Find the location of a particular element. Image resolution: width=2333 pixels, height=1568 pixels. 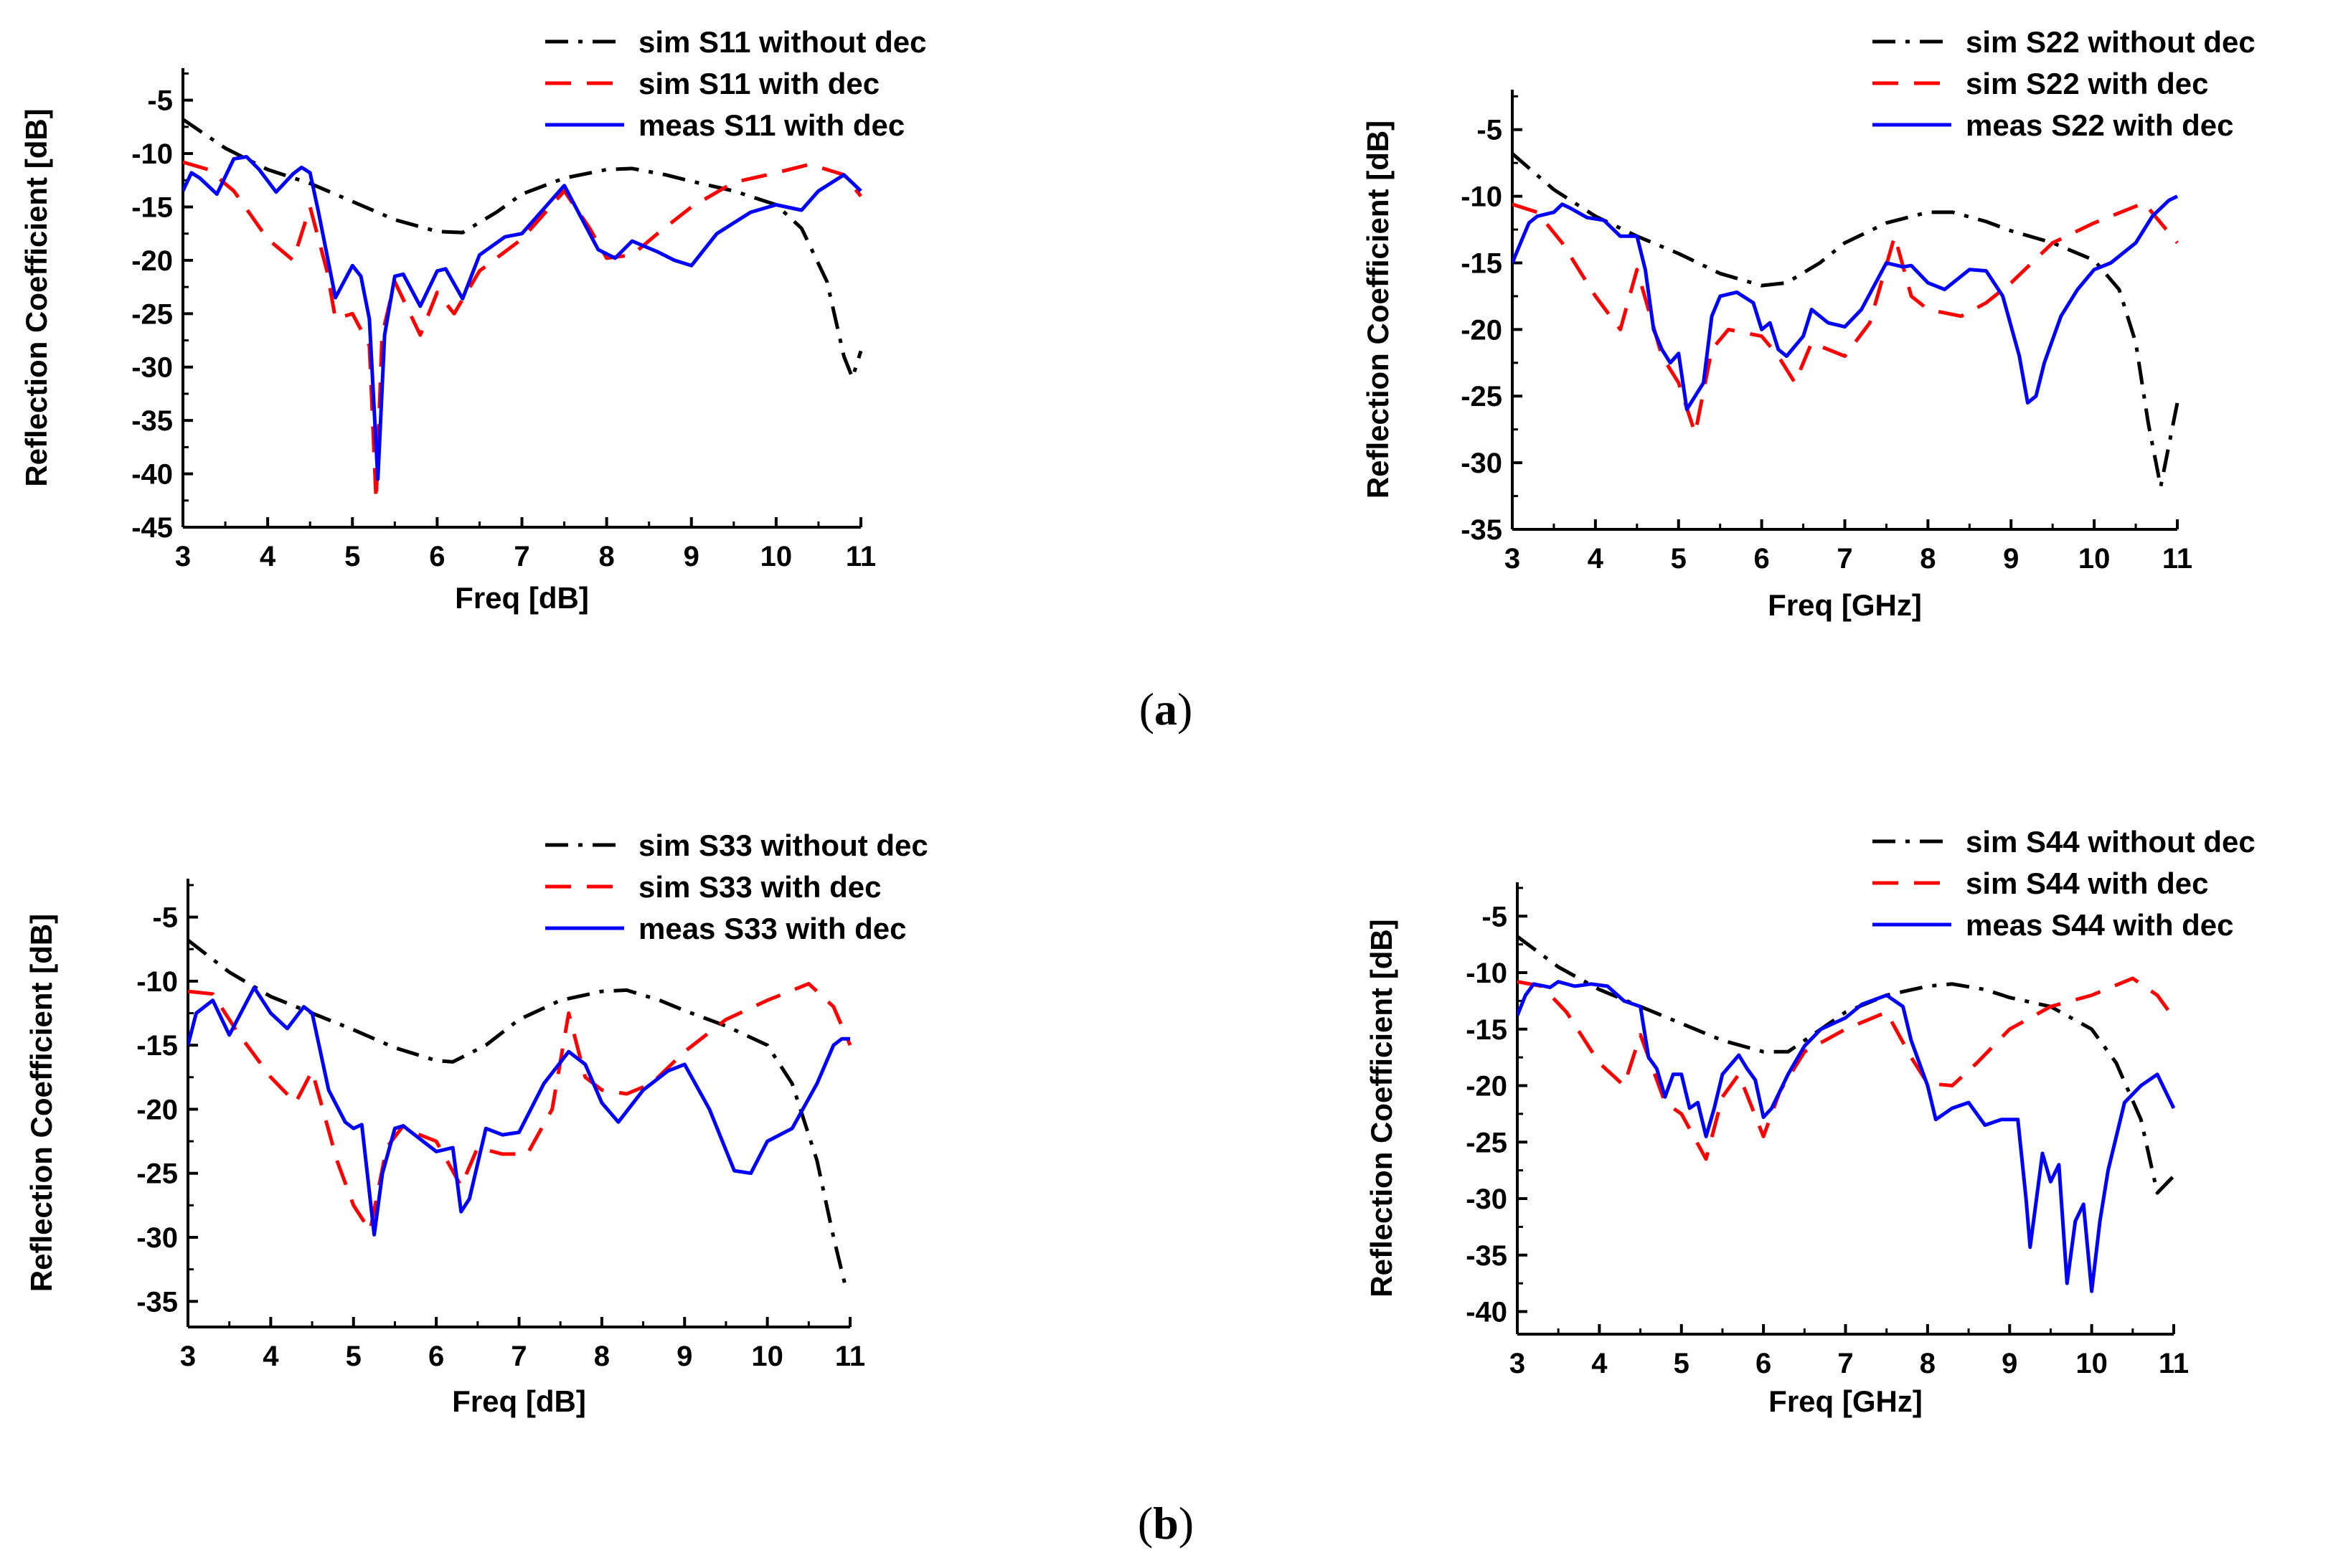

legend-entry: sim S33 with dec is located at coordinates (759, 887).